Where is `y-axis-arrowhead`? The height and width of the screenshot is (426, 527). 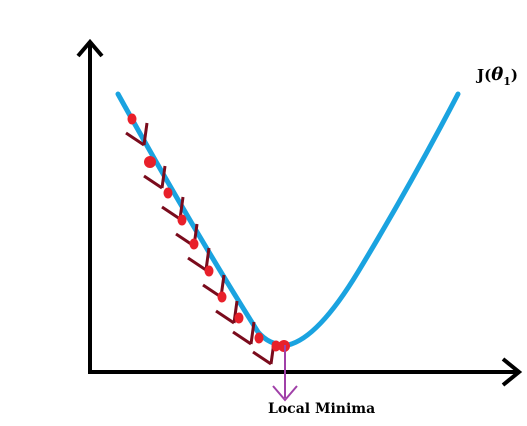
y-axis-arrowhead is located at coordinates (90, 48).